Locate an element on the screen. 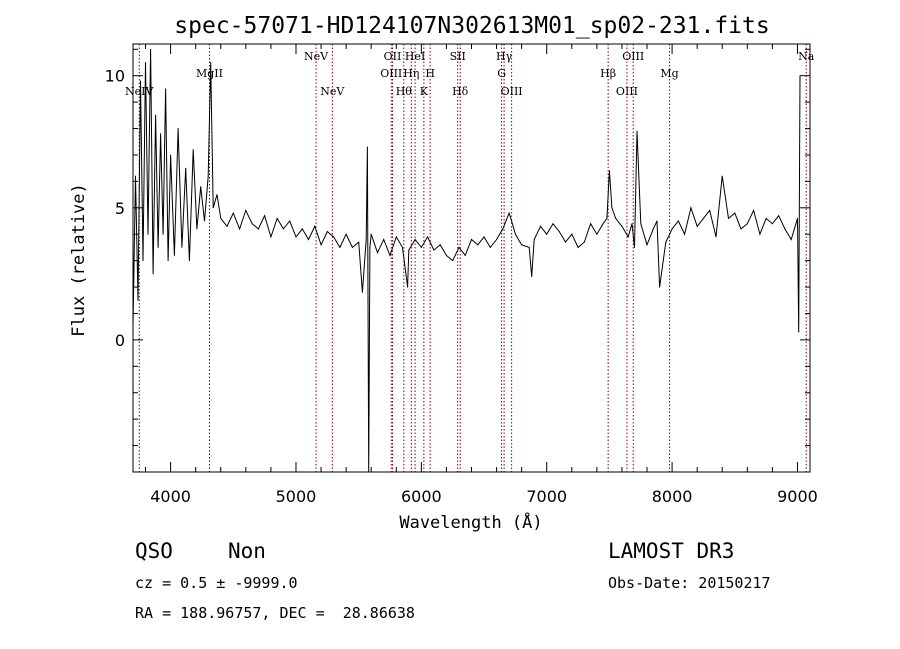 The width and height of the screenshot is (900, 649). spectral-line-label: Hβ is located at coordinates (608, 73).